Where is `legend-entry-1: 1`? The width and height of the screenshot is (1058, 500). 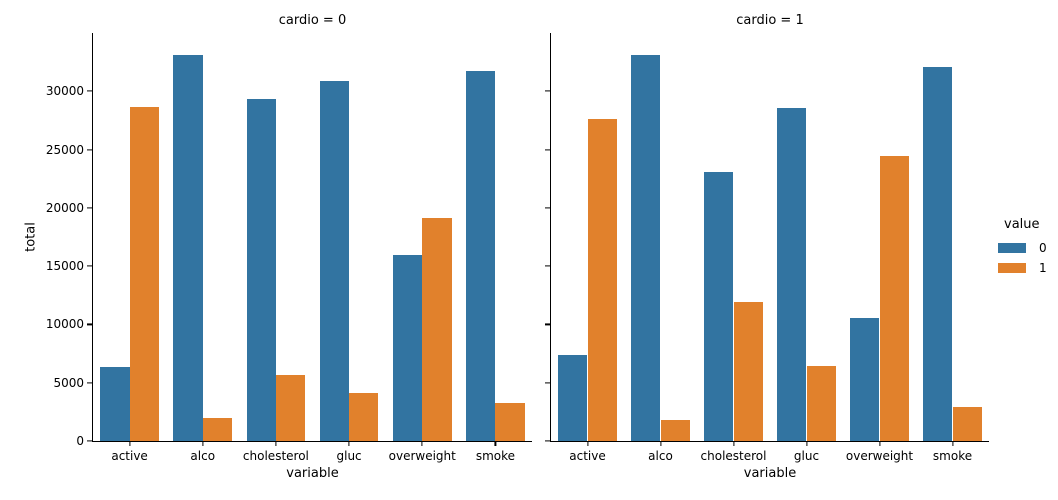 legend-entry-1: 1 is located at coordinates (1022, 268).